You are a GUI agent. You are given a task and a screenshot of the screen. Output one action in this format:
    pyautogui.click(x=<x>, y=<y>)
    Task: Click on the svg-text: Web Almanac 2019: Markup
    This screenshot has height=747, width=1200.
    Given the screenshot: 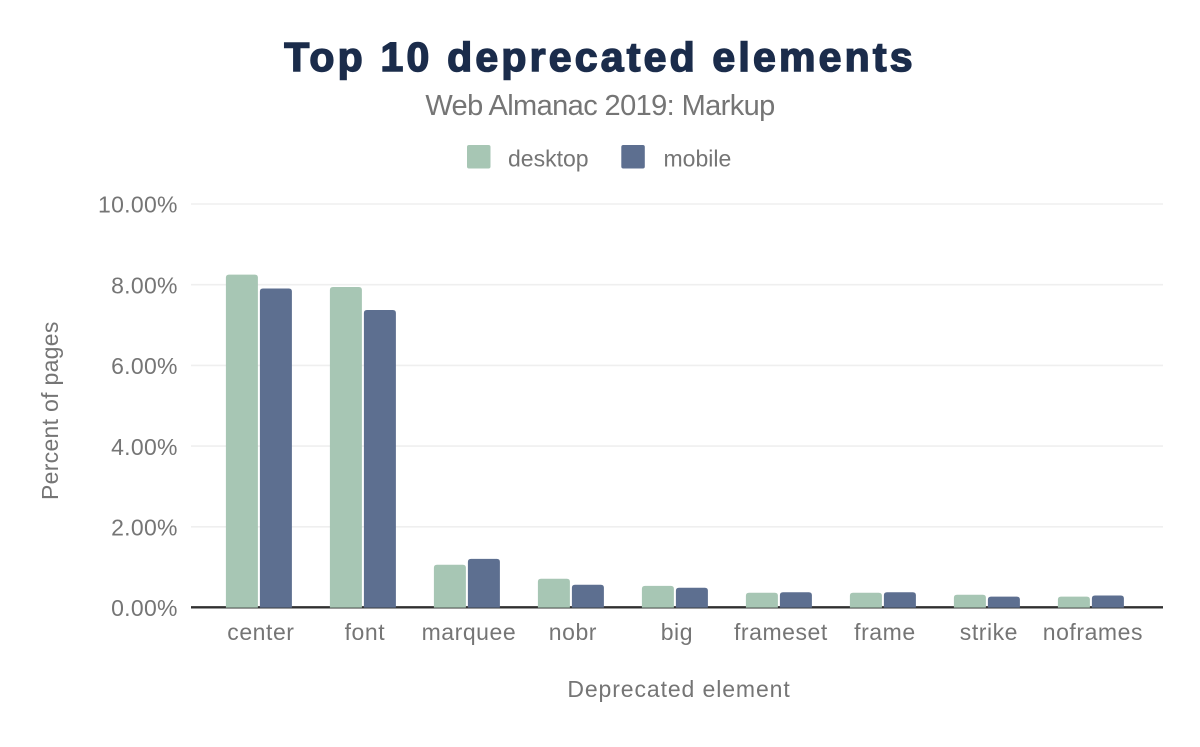 What is the action you would take?
    pyautogui.click(x=599, y=106)
    